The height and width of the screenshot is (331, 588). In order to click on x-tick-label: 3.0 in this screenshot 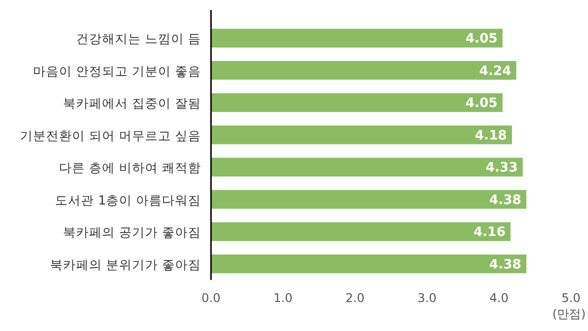, I will do `click(427, 298)`.